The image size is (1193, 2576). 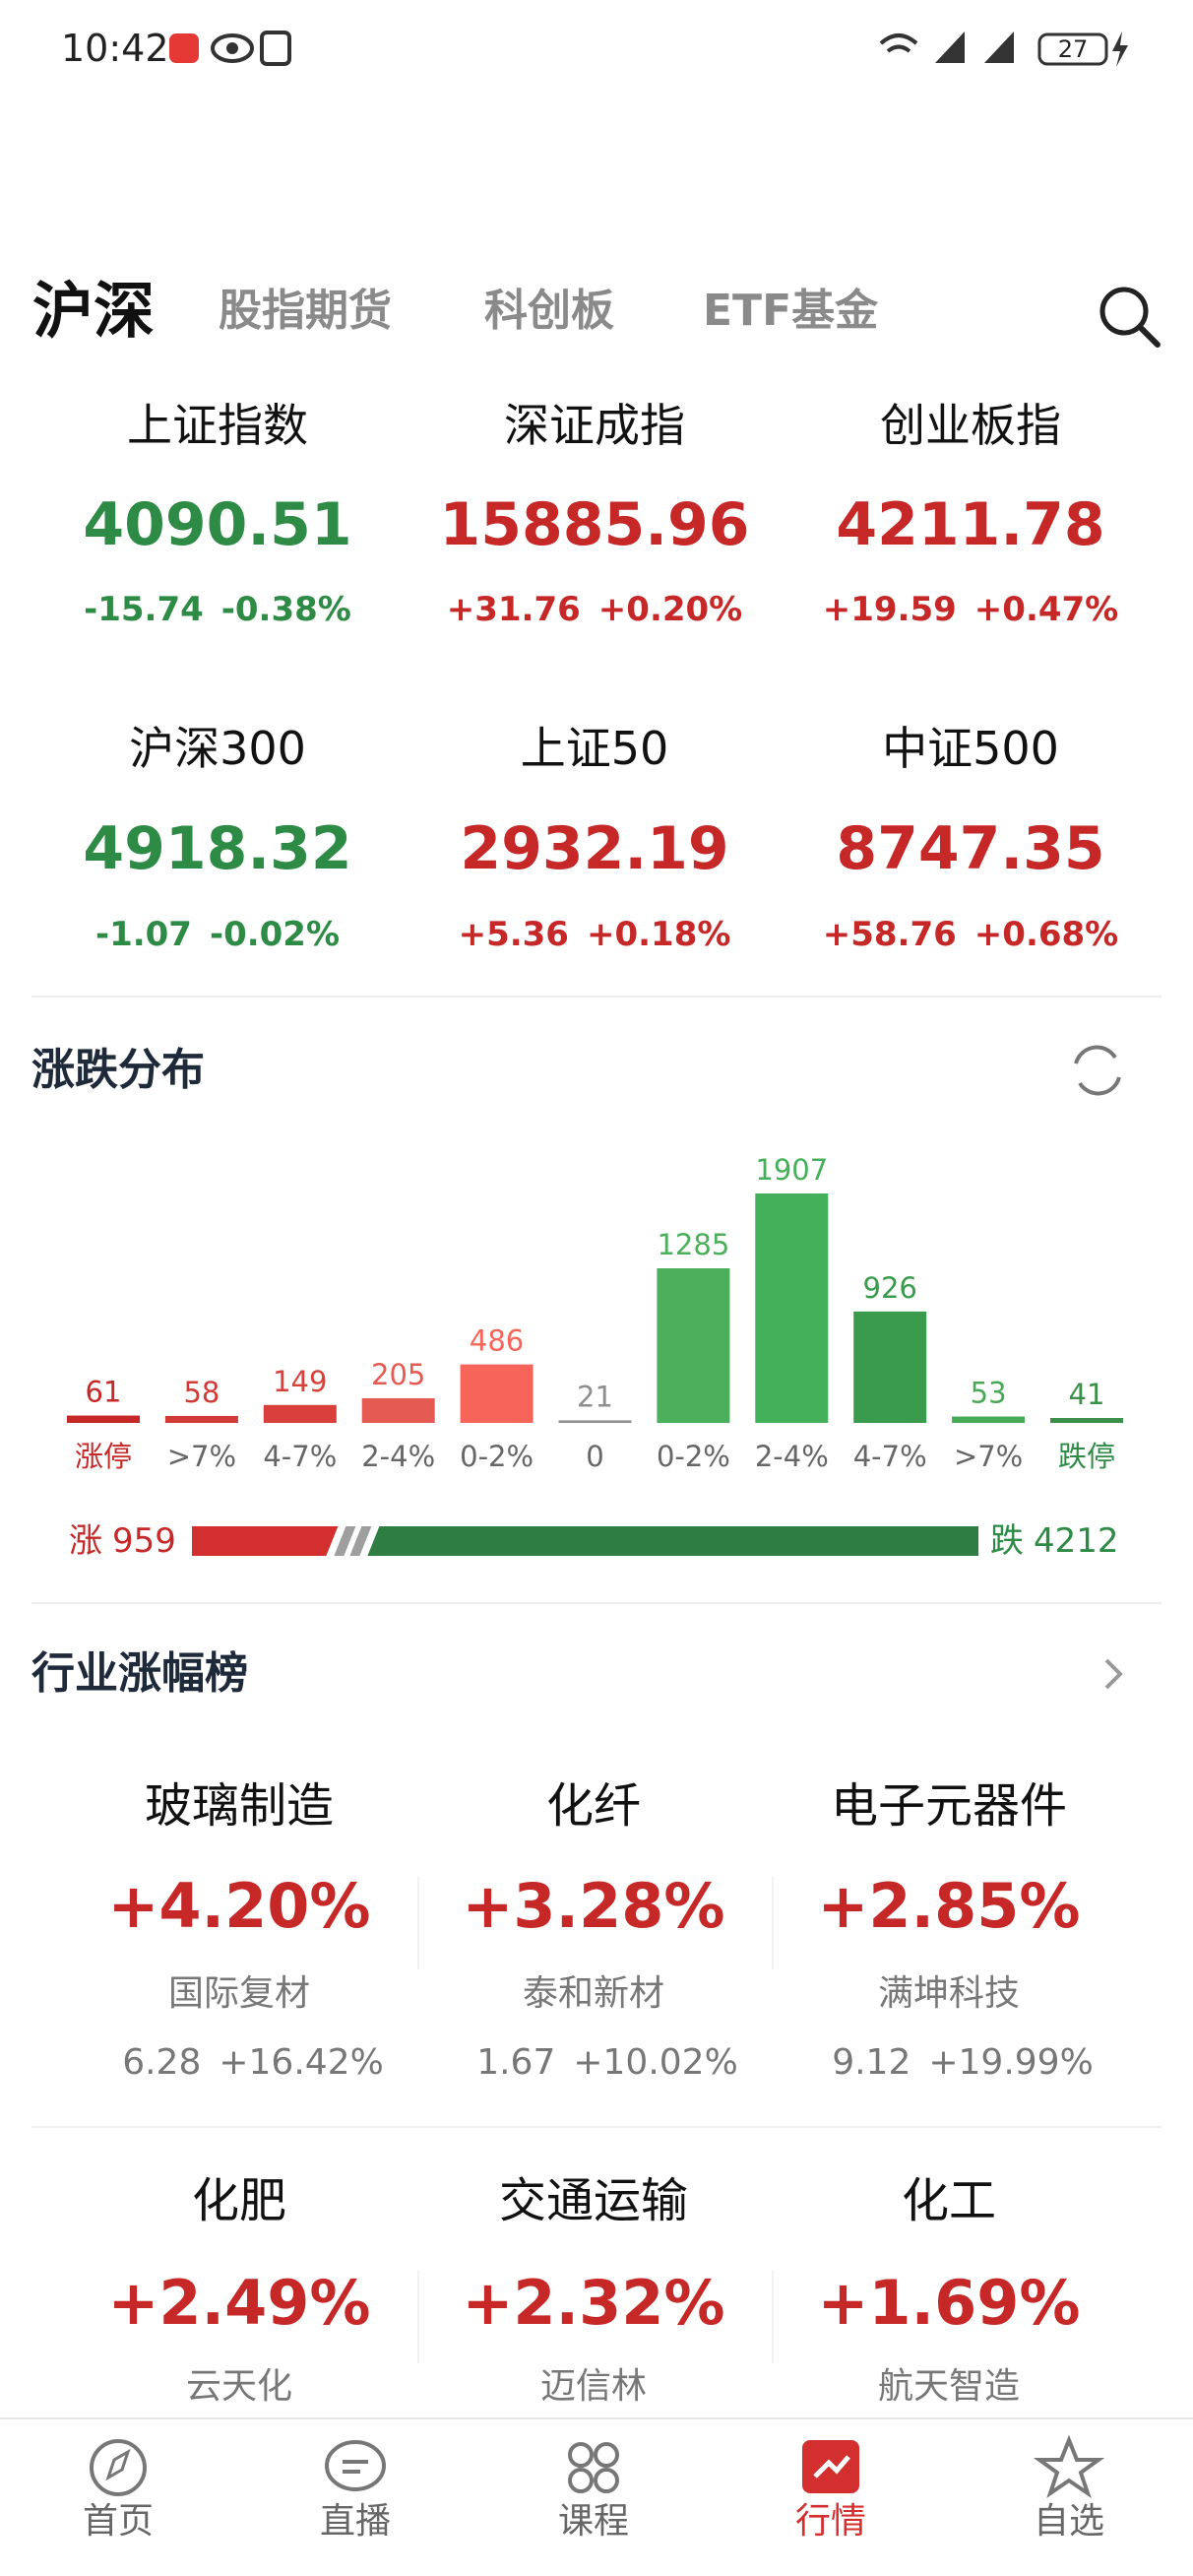 What do you see at coordinates (970, 524) in the screenshot?
I see `index-value: 4211.78` at bounding box center [970, 524].